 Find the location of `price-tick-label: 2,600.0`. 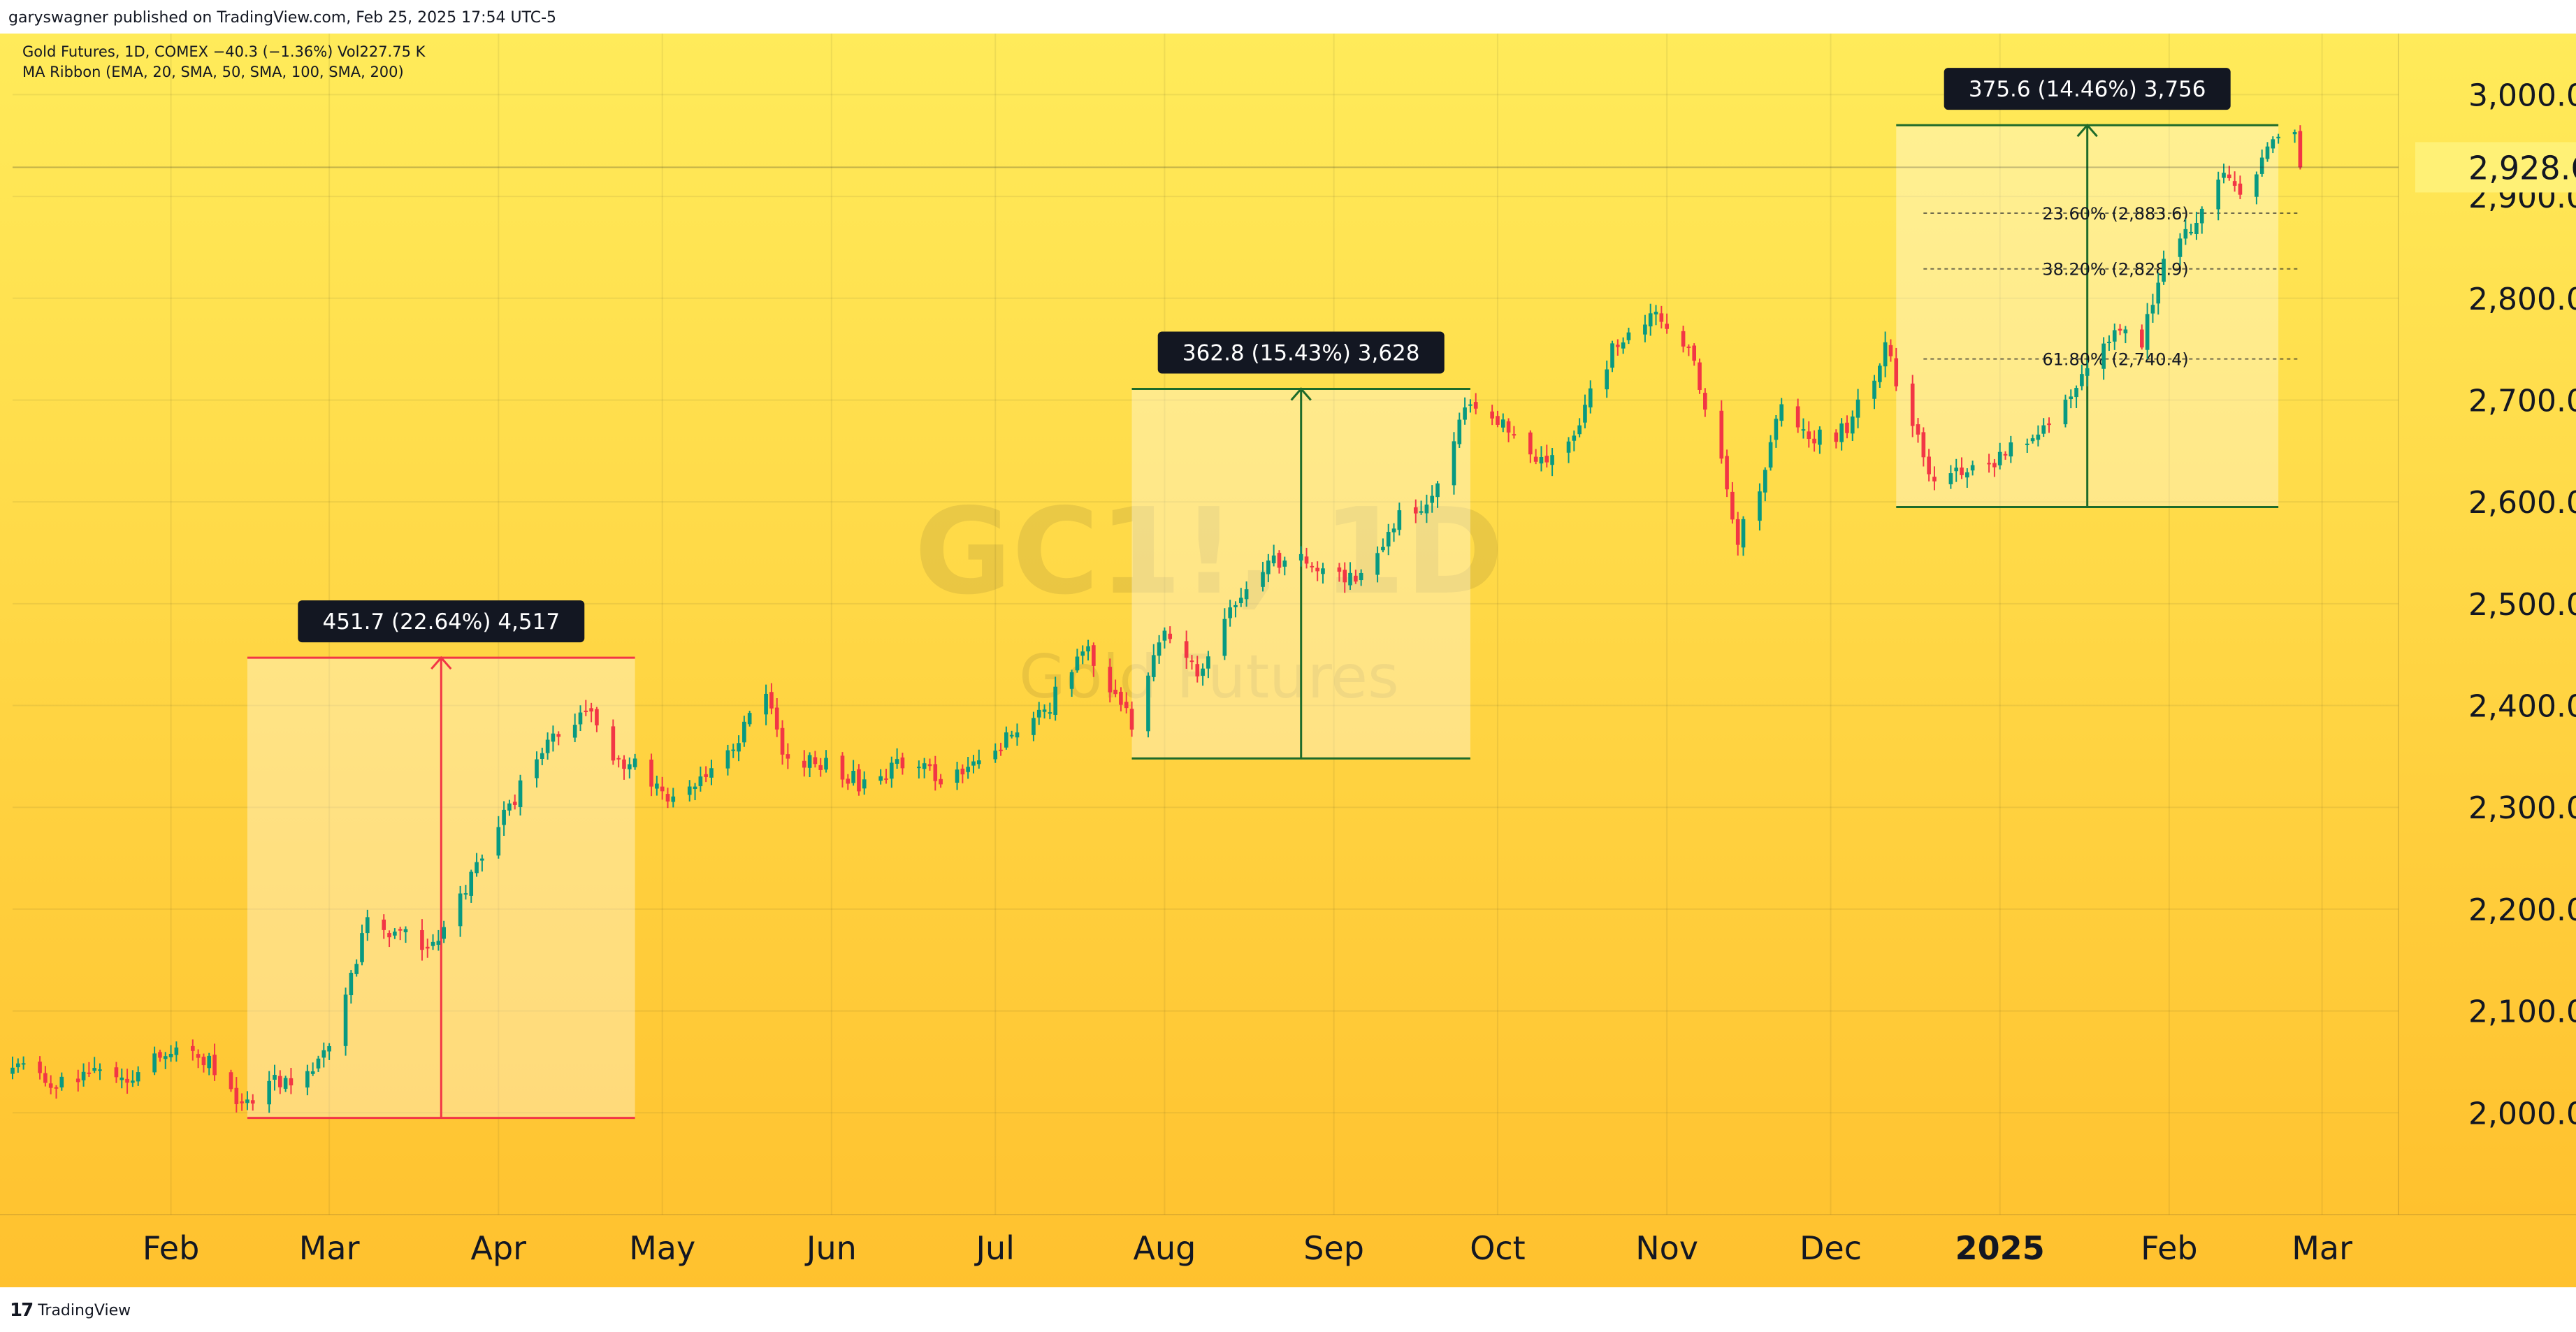

price-tick-label: 2,600.0 is located at coordinates (2522, 503).